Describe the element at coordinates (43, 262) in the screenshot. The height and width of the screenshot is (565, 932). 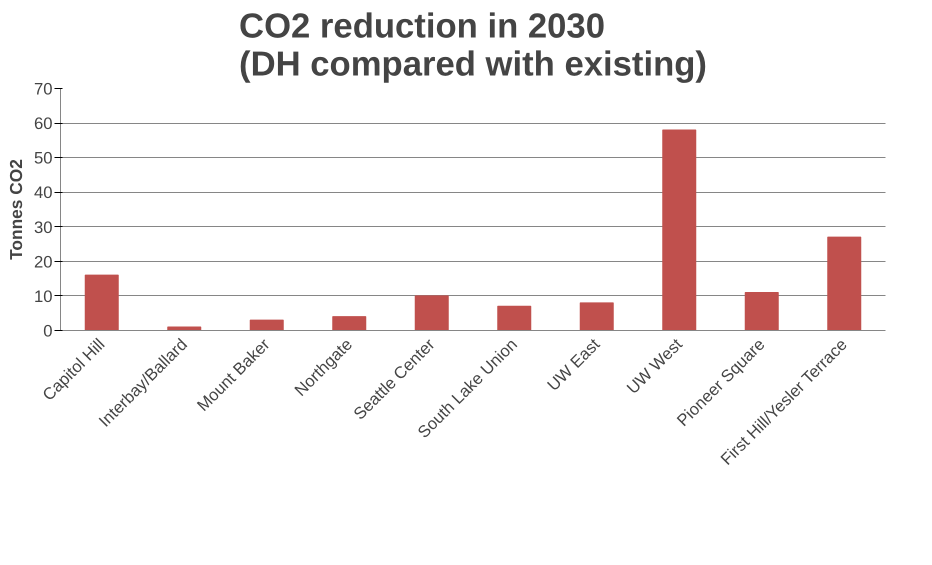
I see `y-tick-label: 20` at that location.